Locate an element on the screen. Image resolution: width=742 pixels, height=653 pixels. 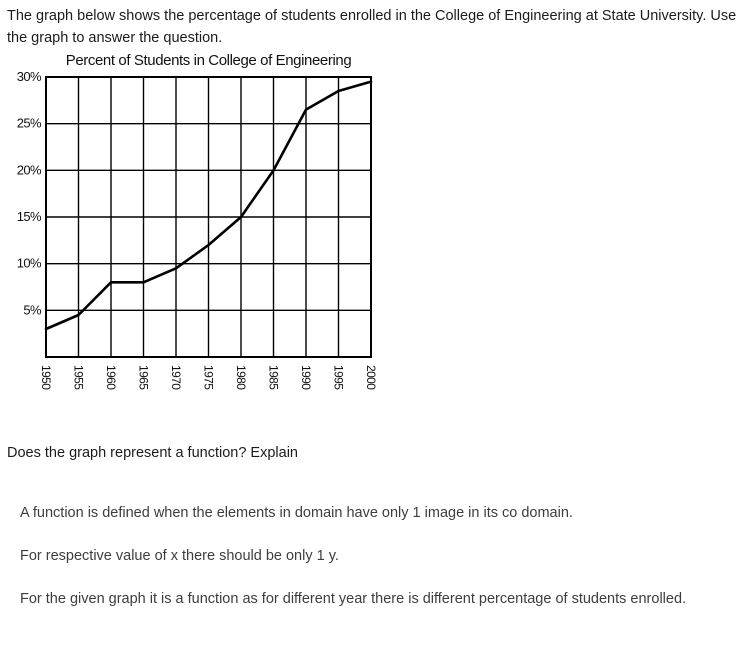
y-tick-label: 5% is located at coordinates (32, 309).